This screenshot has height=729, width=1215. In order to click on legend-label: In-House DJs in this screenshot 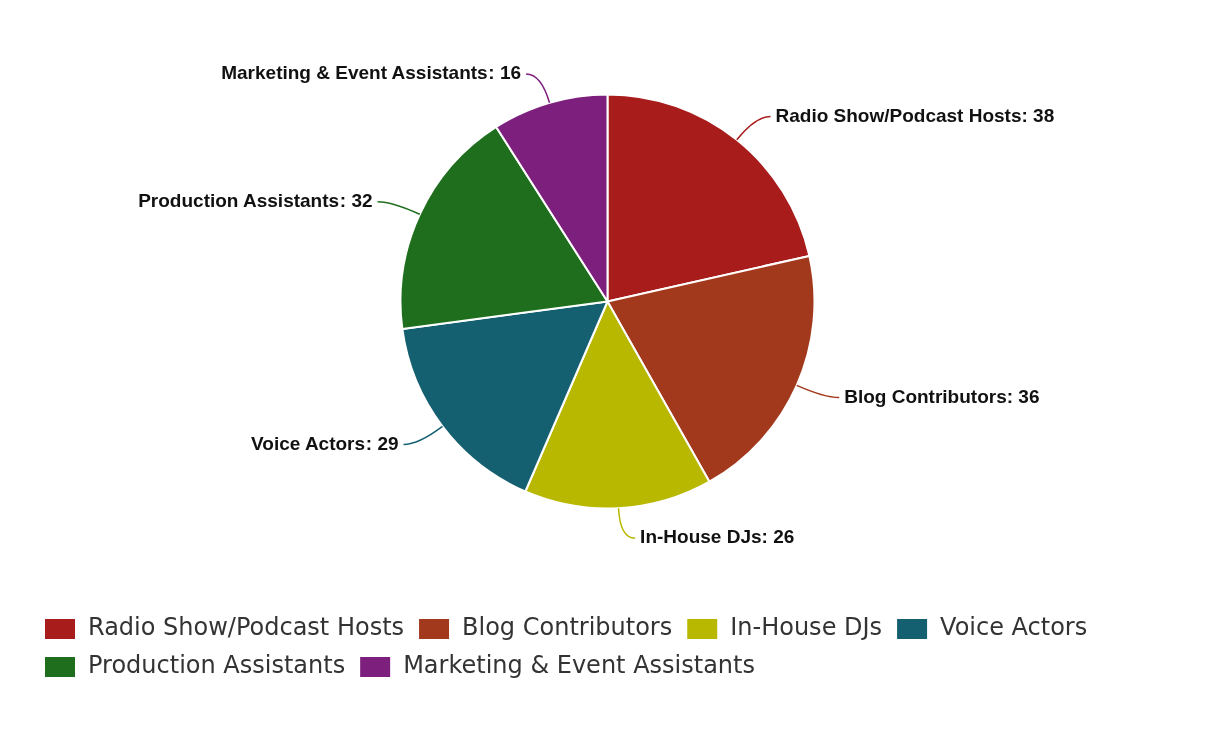, I will do `click(806, 627)`.